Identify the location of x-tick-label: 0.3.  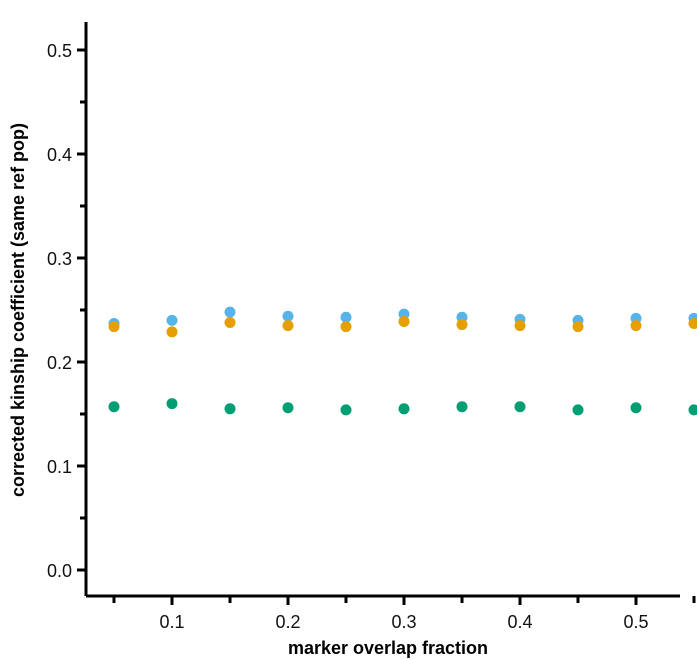
(403, 622).